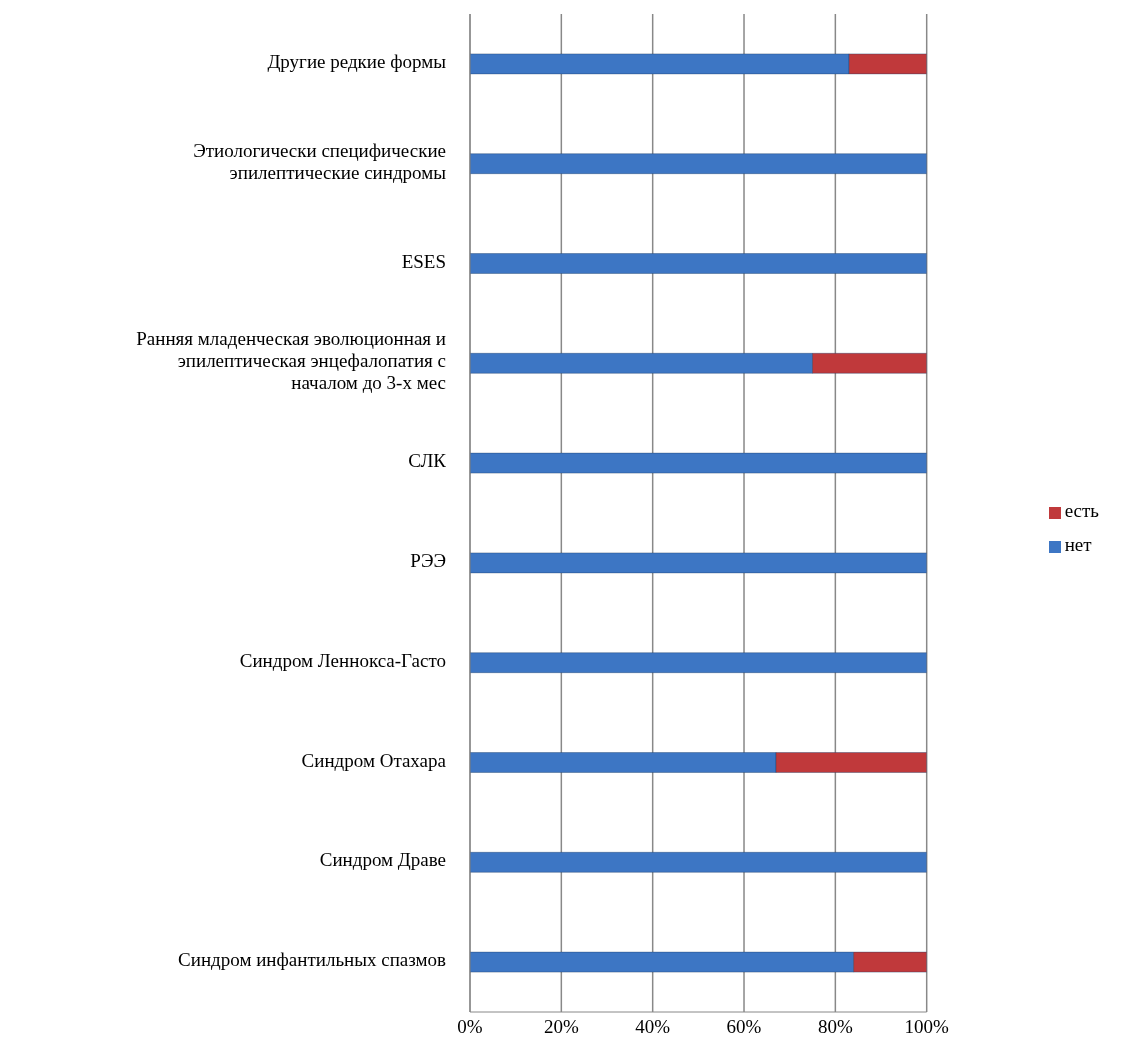  What do you see at coordinates (357, 62) in the screenshot?
I see `y-tick-label: Другие редкие формы` at bounding box center [357, 62].